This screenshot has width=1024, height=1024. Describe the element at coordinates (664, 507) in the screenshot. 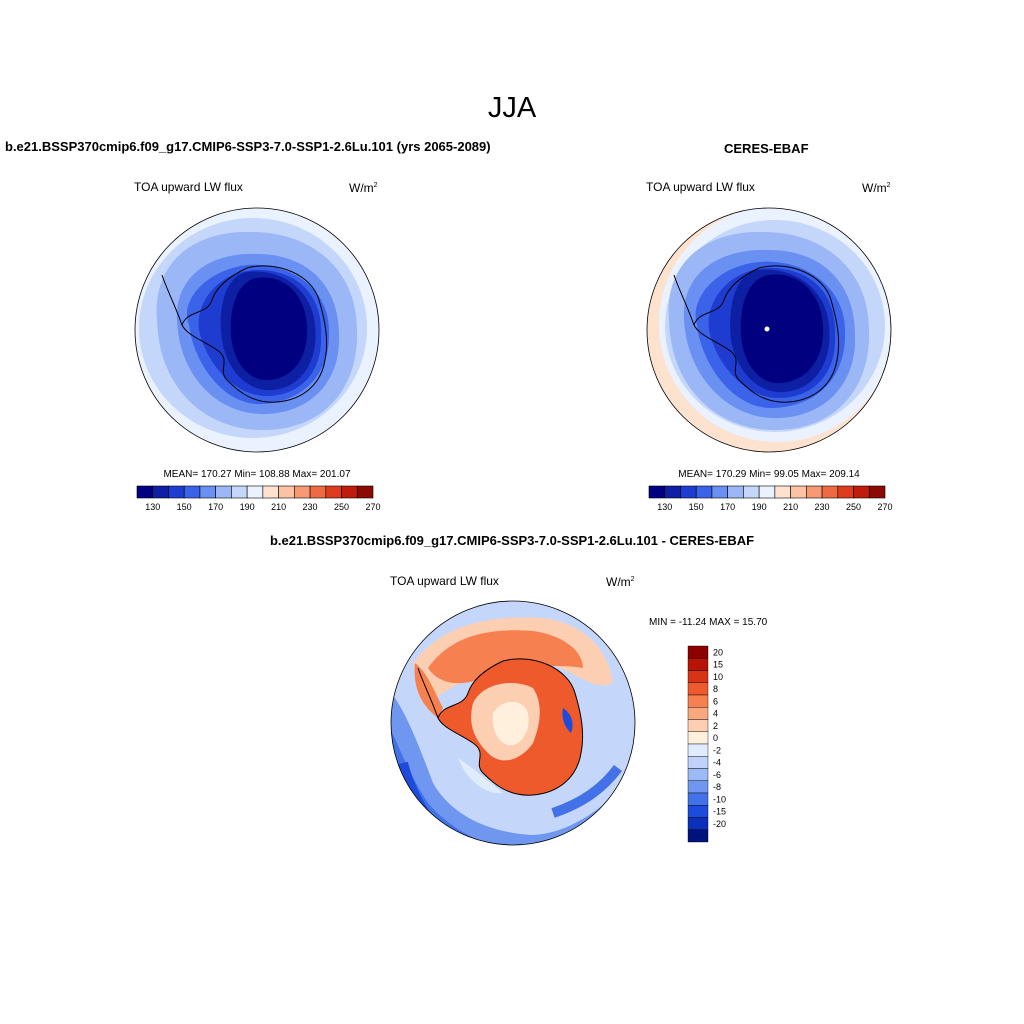

I see `right-colorbar-tick-label: 130` at that location.